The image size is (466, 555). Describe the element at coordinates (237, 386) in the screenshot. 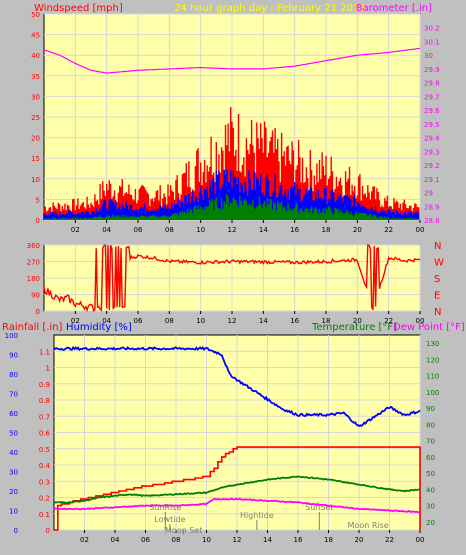

I see `humidity-line` at that location.